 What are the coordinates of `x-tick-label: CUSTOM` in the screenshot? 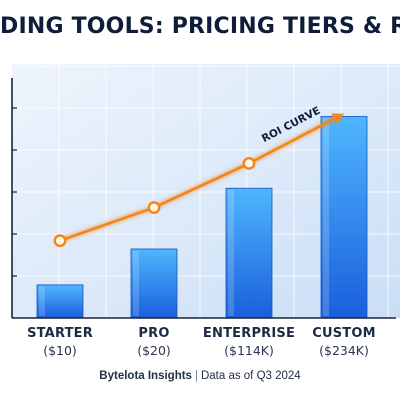 It's located at (344, 333).